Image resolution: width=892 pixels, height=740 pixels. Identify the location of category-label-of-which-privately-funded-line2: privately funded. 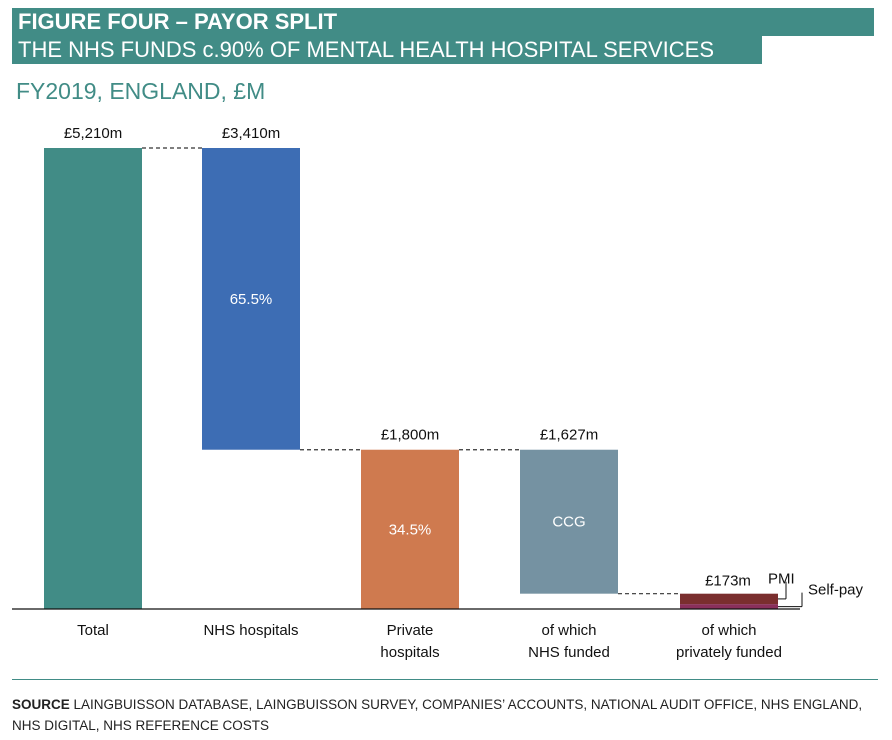
(729, 652).